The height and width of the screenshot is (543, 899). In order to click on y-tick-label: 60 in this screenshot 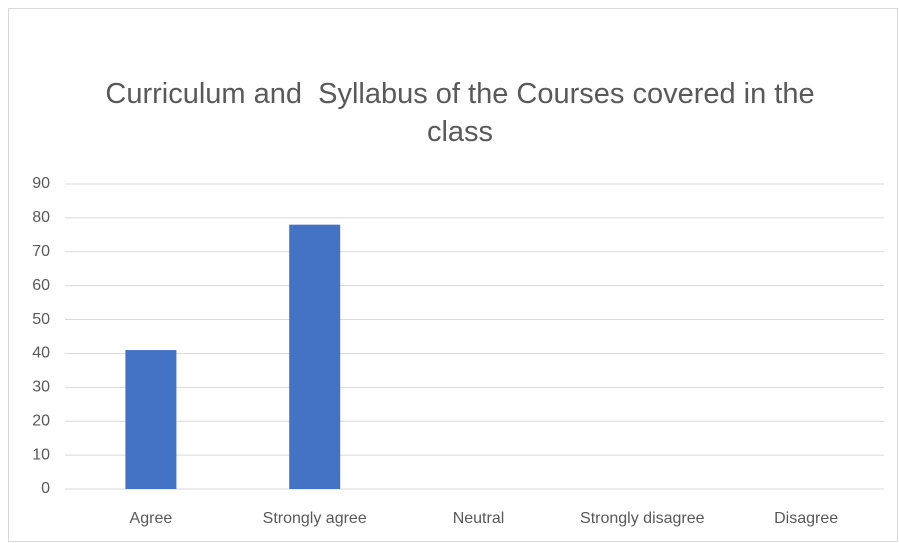, I will do `click(41, 285)`.